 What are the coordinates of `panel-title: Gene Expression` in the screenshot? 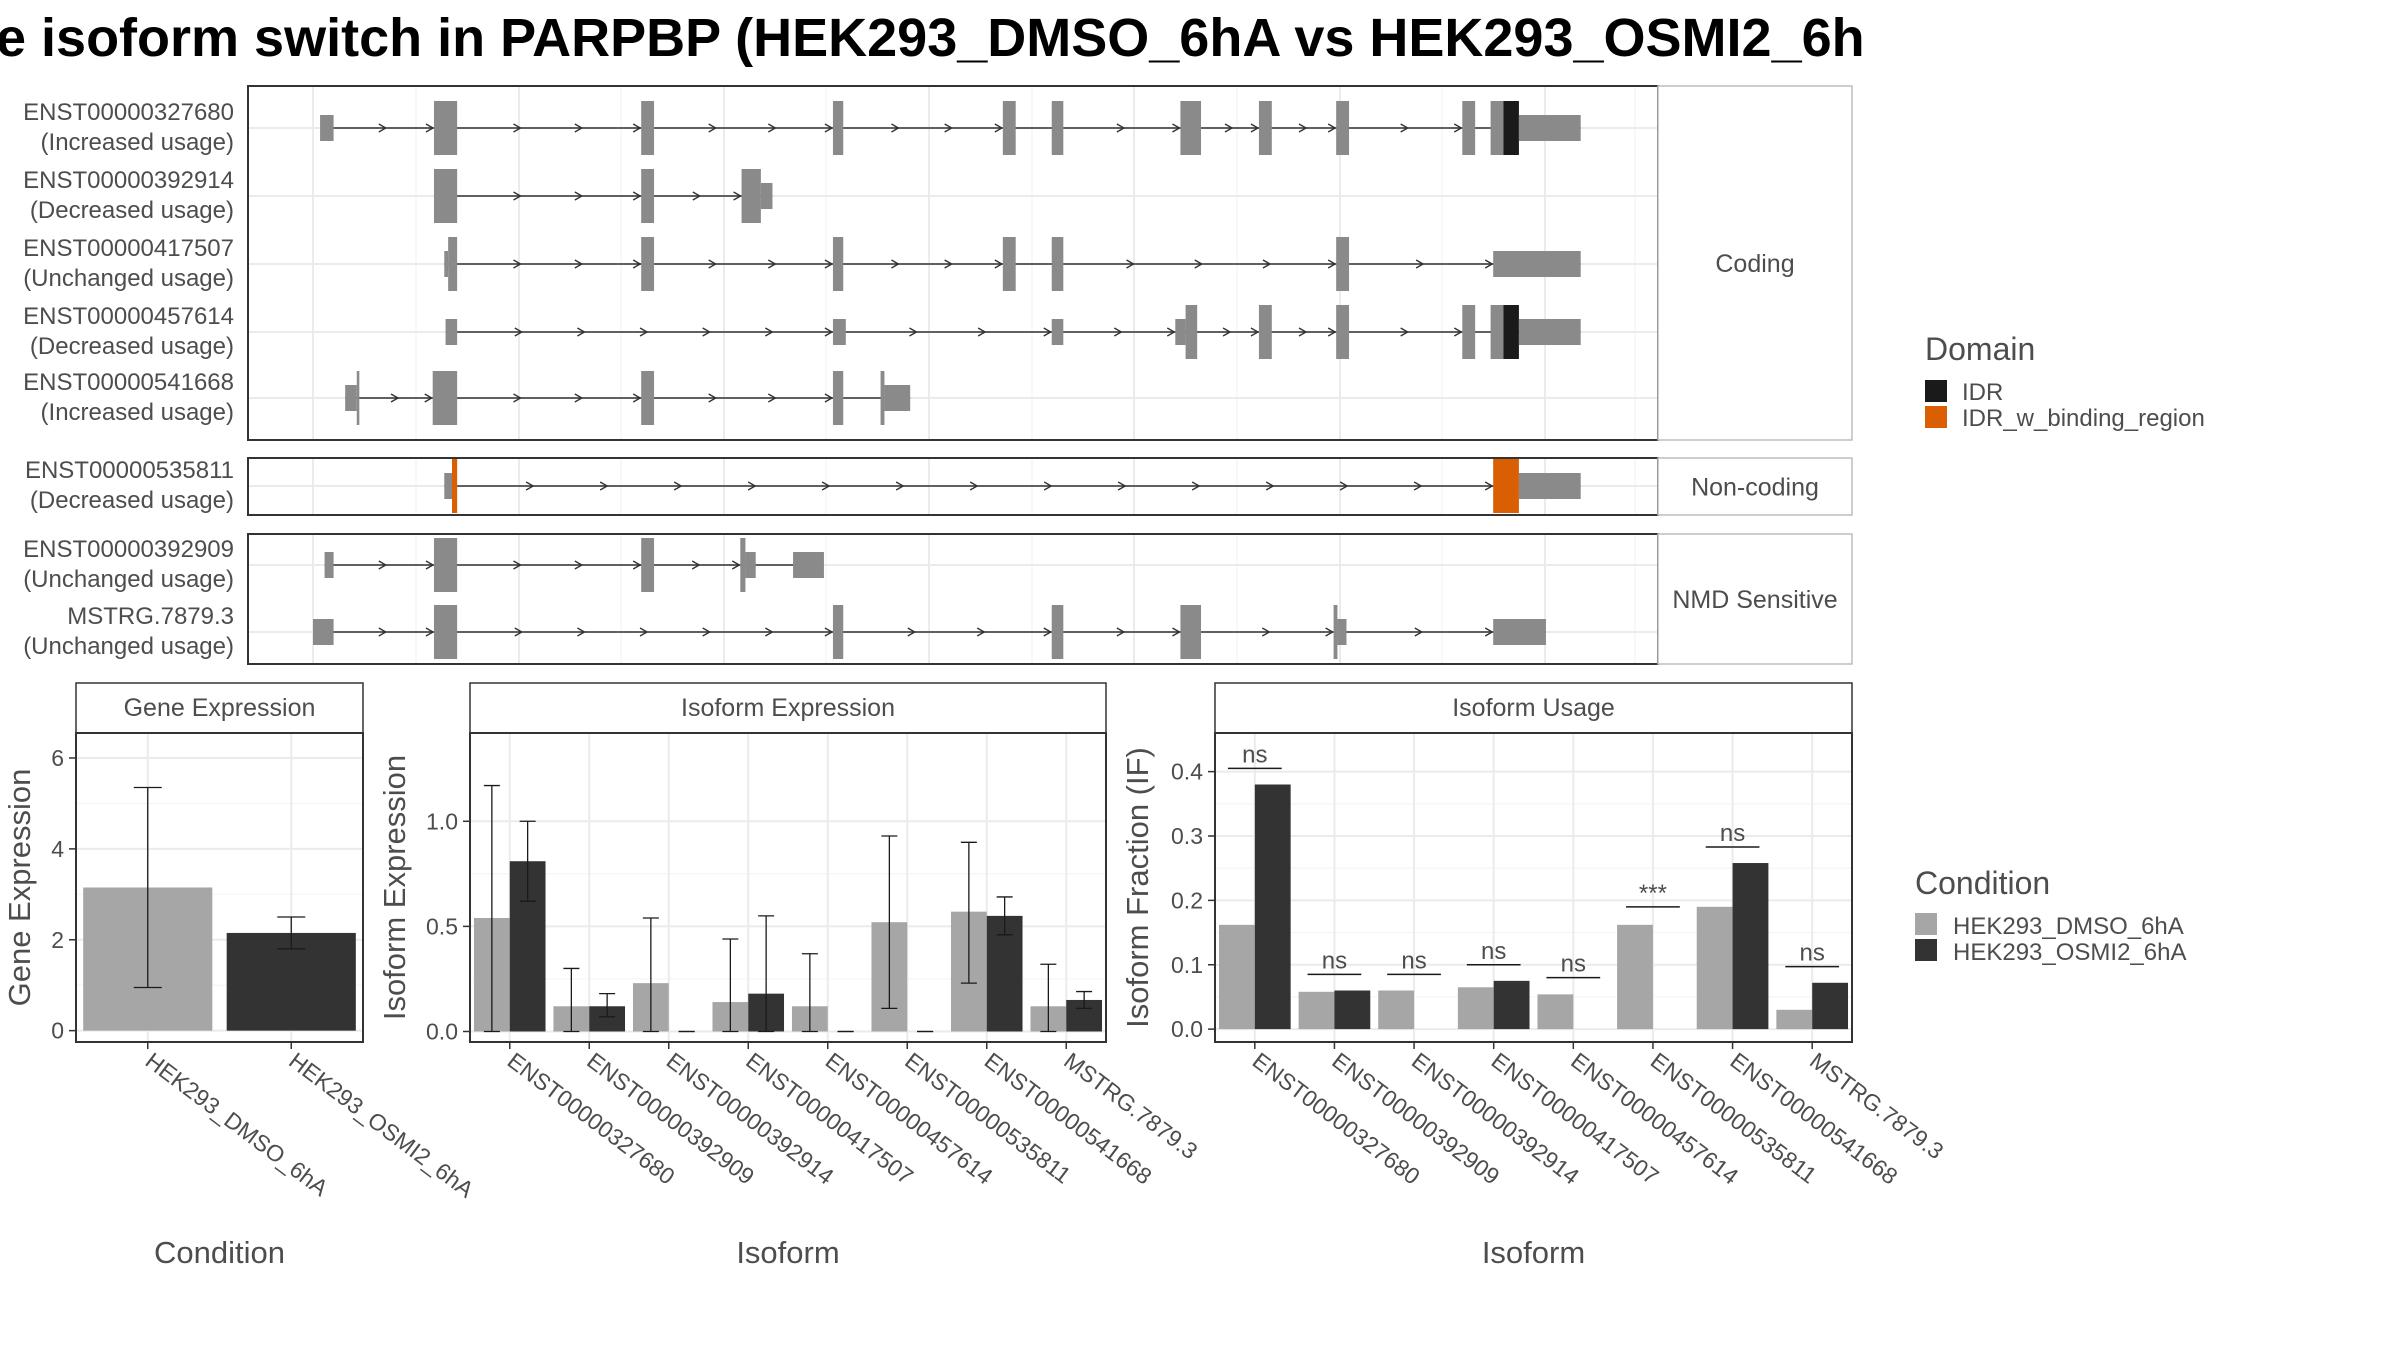 It's located at (220, 708).